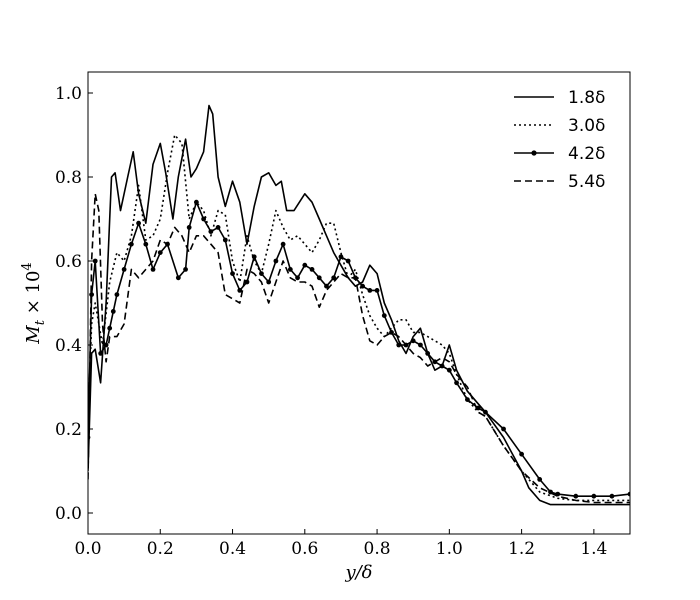  Describe the element at coordinates (68, 262) in the screenshot. I see `y-tick-label: 0.6` at that location.